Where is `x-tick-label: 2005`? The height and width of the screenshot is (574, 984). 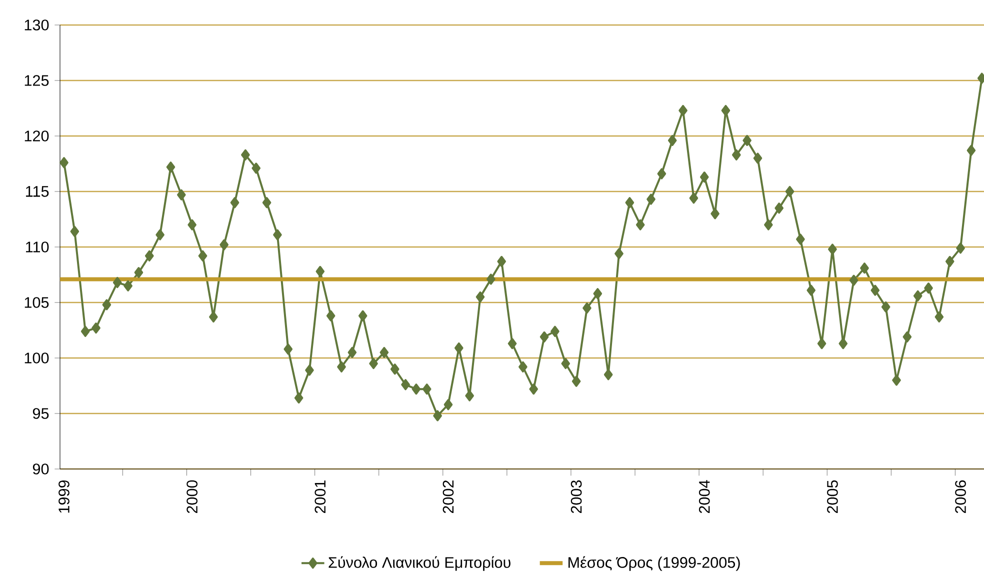
x-tick-label: 2005 is located at coordinates (832, 497).